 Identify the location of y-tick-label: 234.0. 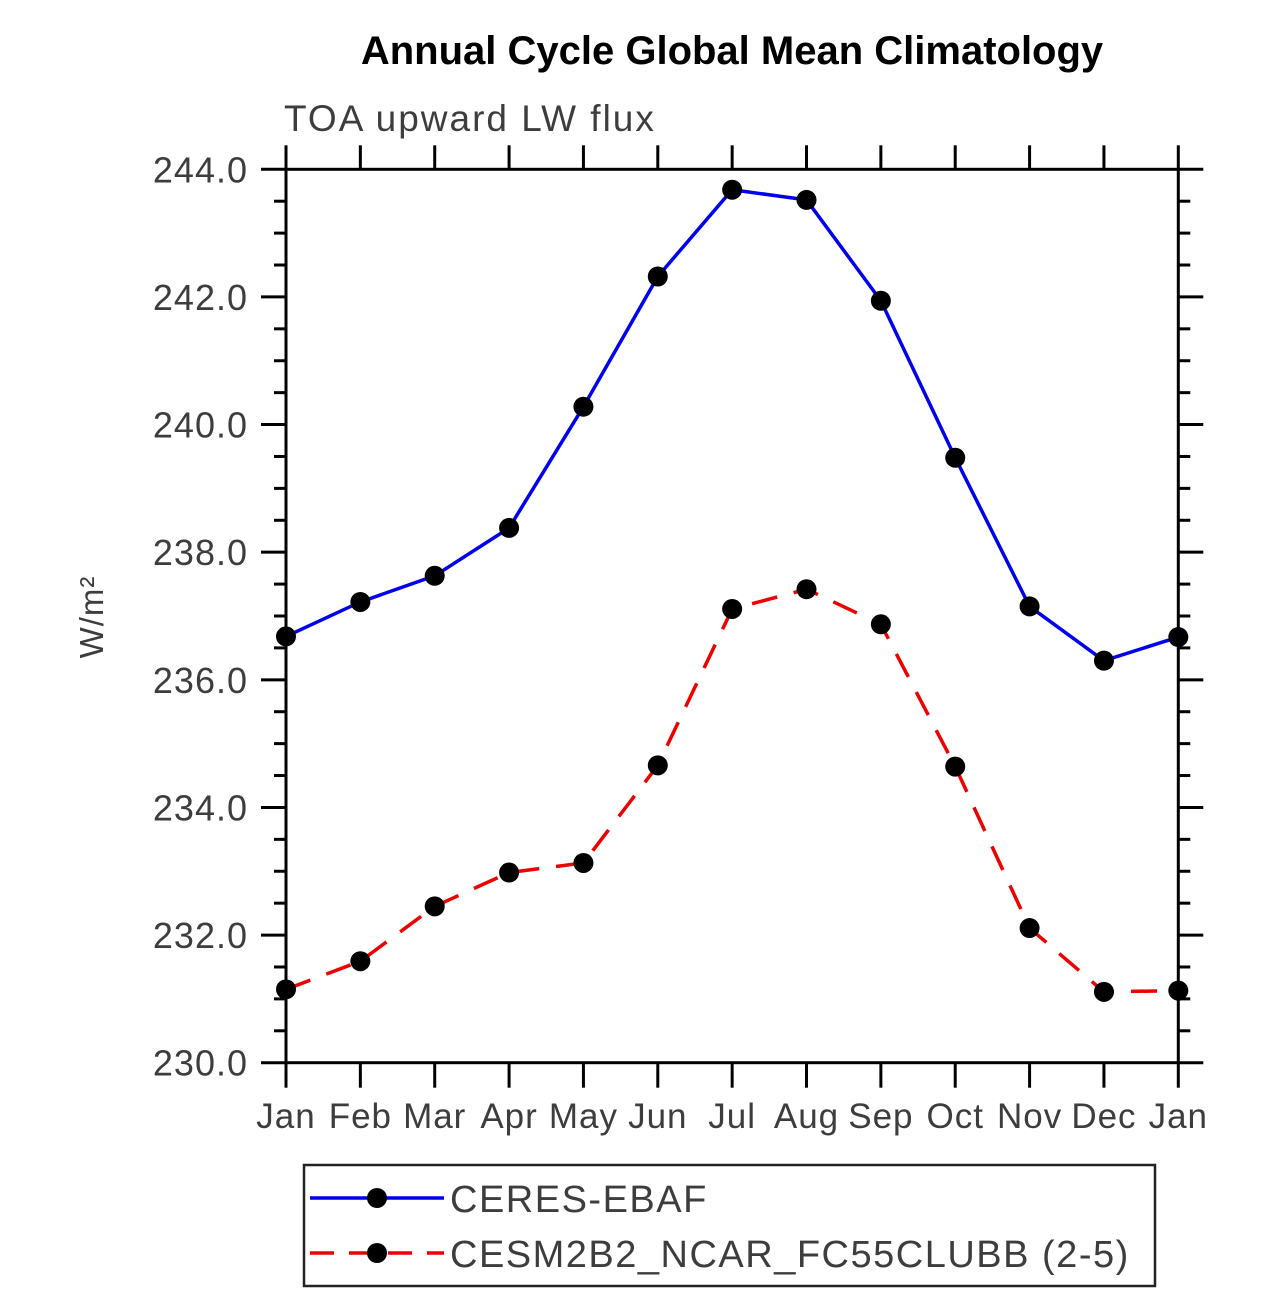
(200, 807).